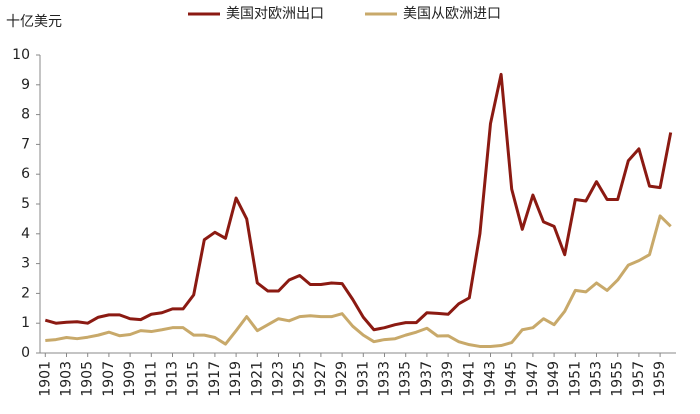  I want to click on x-tick-label: 1935, so click(406, 379).